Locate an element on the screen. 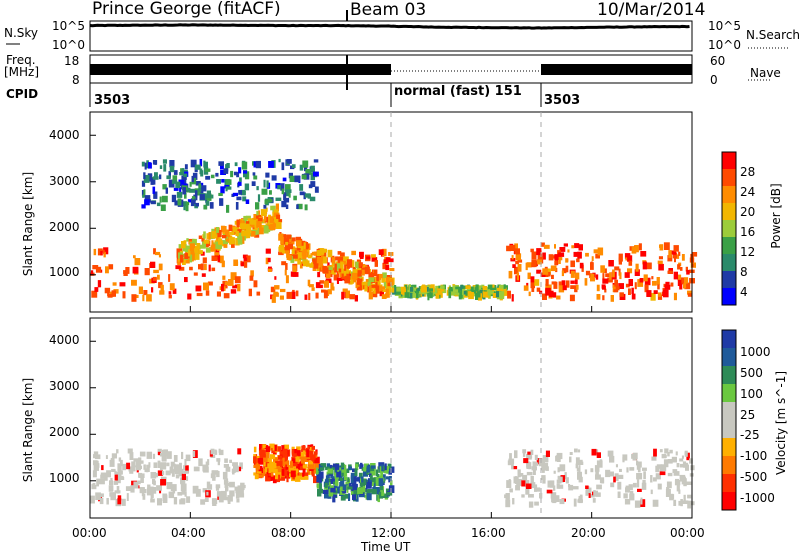 This screenshot has width=800, height=554. power-ytick-4000: 4000 is located at coordinates (64, 135).